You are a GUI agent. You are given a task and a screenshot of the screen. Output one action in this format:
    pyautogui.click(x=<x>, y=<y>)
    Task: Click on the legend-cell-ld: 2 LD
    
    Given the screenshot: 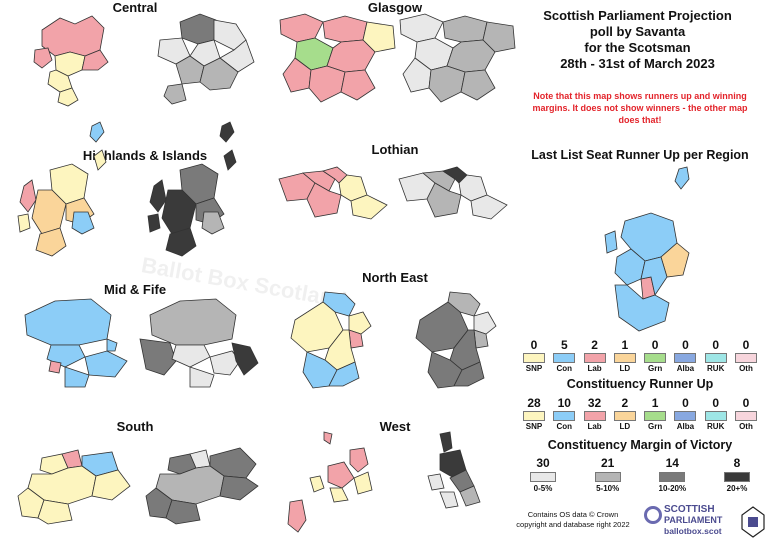 What is the action you would take?
    pyautogui.click(x=625, y=414)
    